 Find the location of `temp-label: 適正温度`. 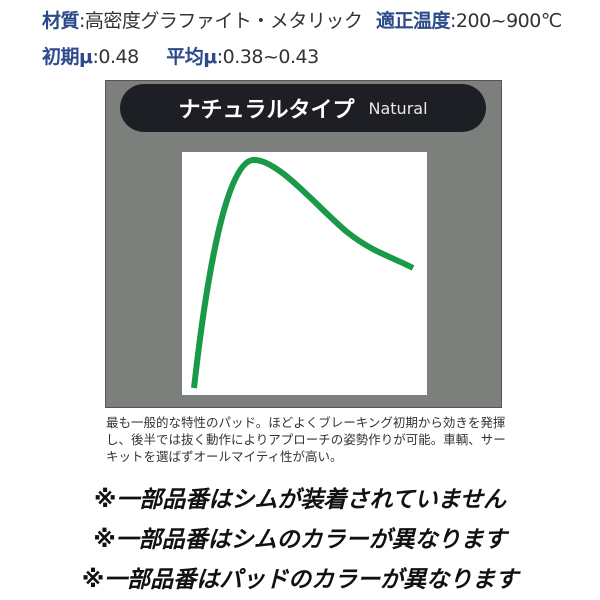

temp-label: 適正温度 is located at coordinates (413, 21).